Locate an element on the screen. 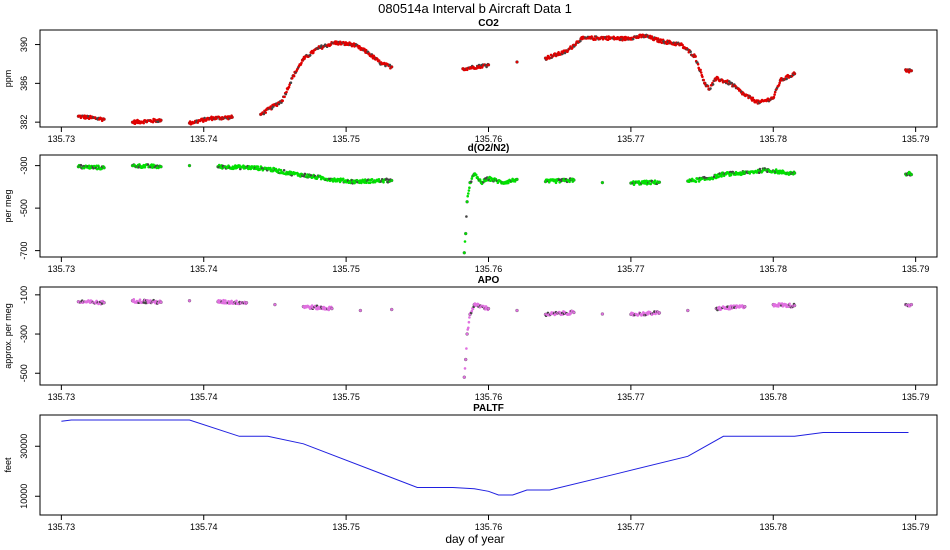 This screenshot has height=550, width=950. apo-y-tick-label: -500 is located at coordinates (24, 373).